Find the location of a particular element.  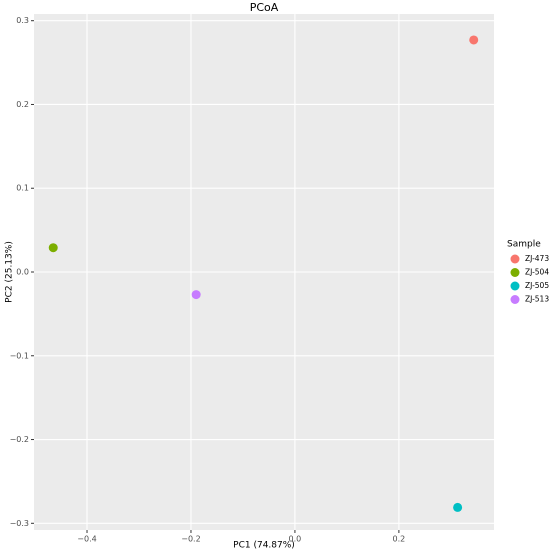

y-tick-label: 0.3 is located at coordinates (22, 20).